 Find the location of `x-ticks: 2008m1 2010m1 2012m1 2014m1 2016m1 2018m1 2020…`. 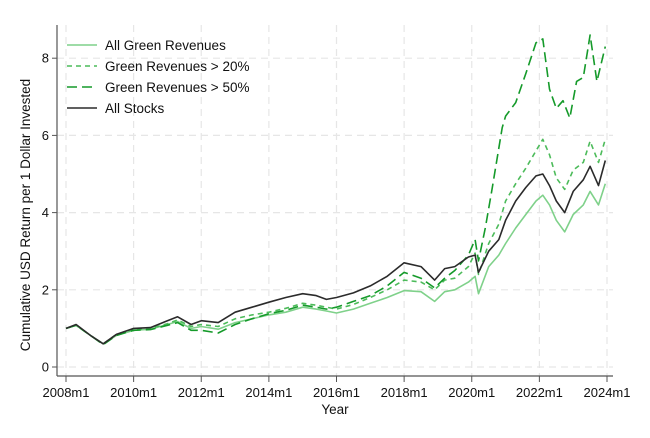

x-ticks: 2008m1 2010m1 2012m1 2014m1 2016m1 2018m1 2020… is located at coordinates (337, 388).